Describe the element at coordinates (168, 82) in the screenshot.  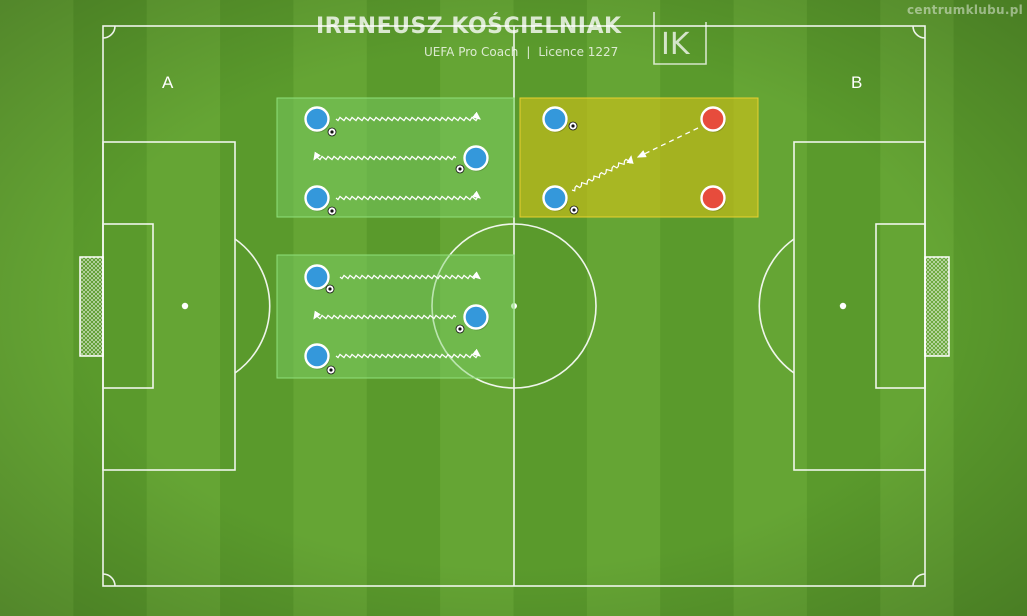
I see `label-side-a: A` at that location.